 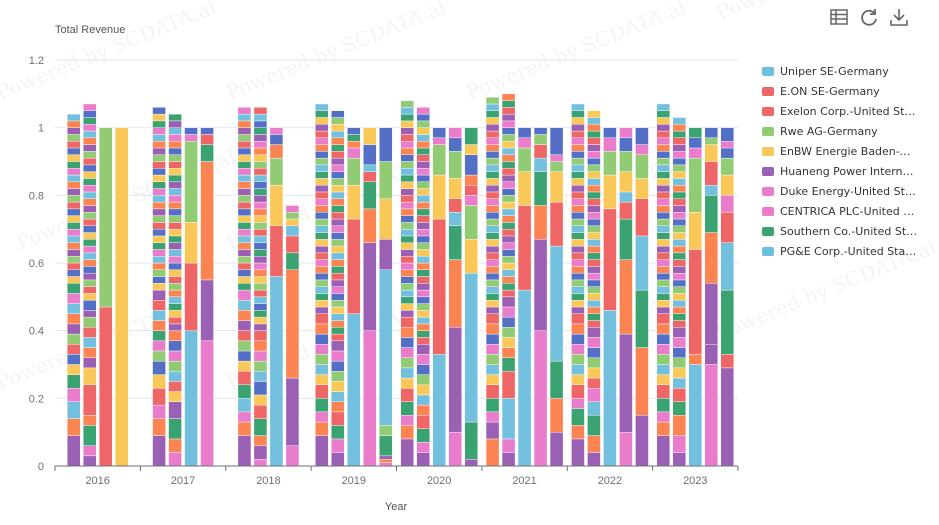 I want to click on bar-group-2023, so click(x=695, y=285).